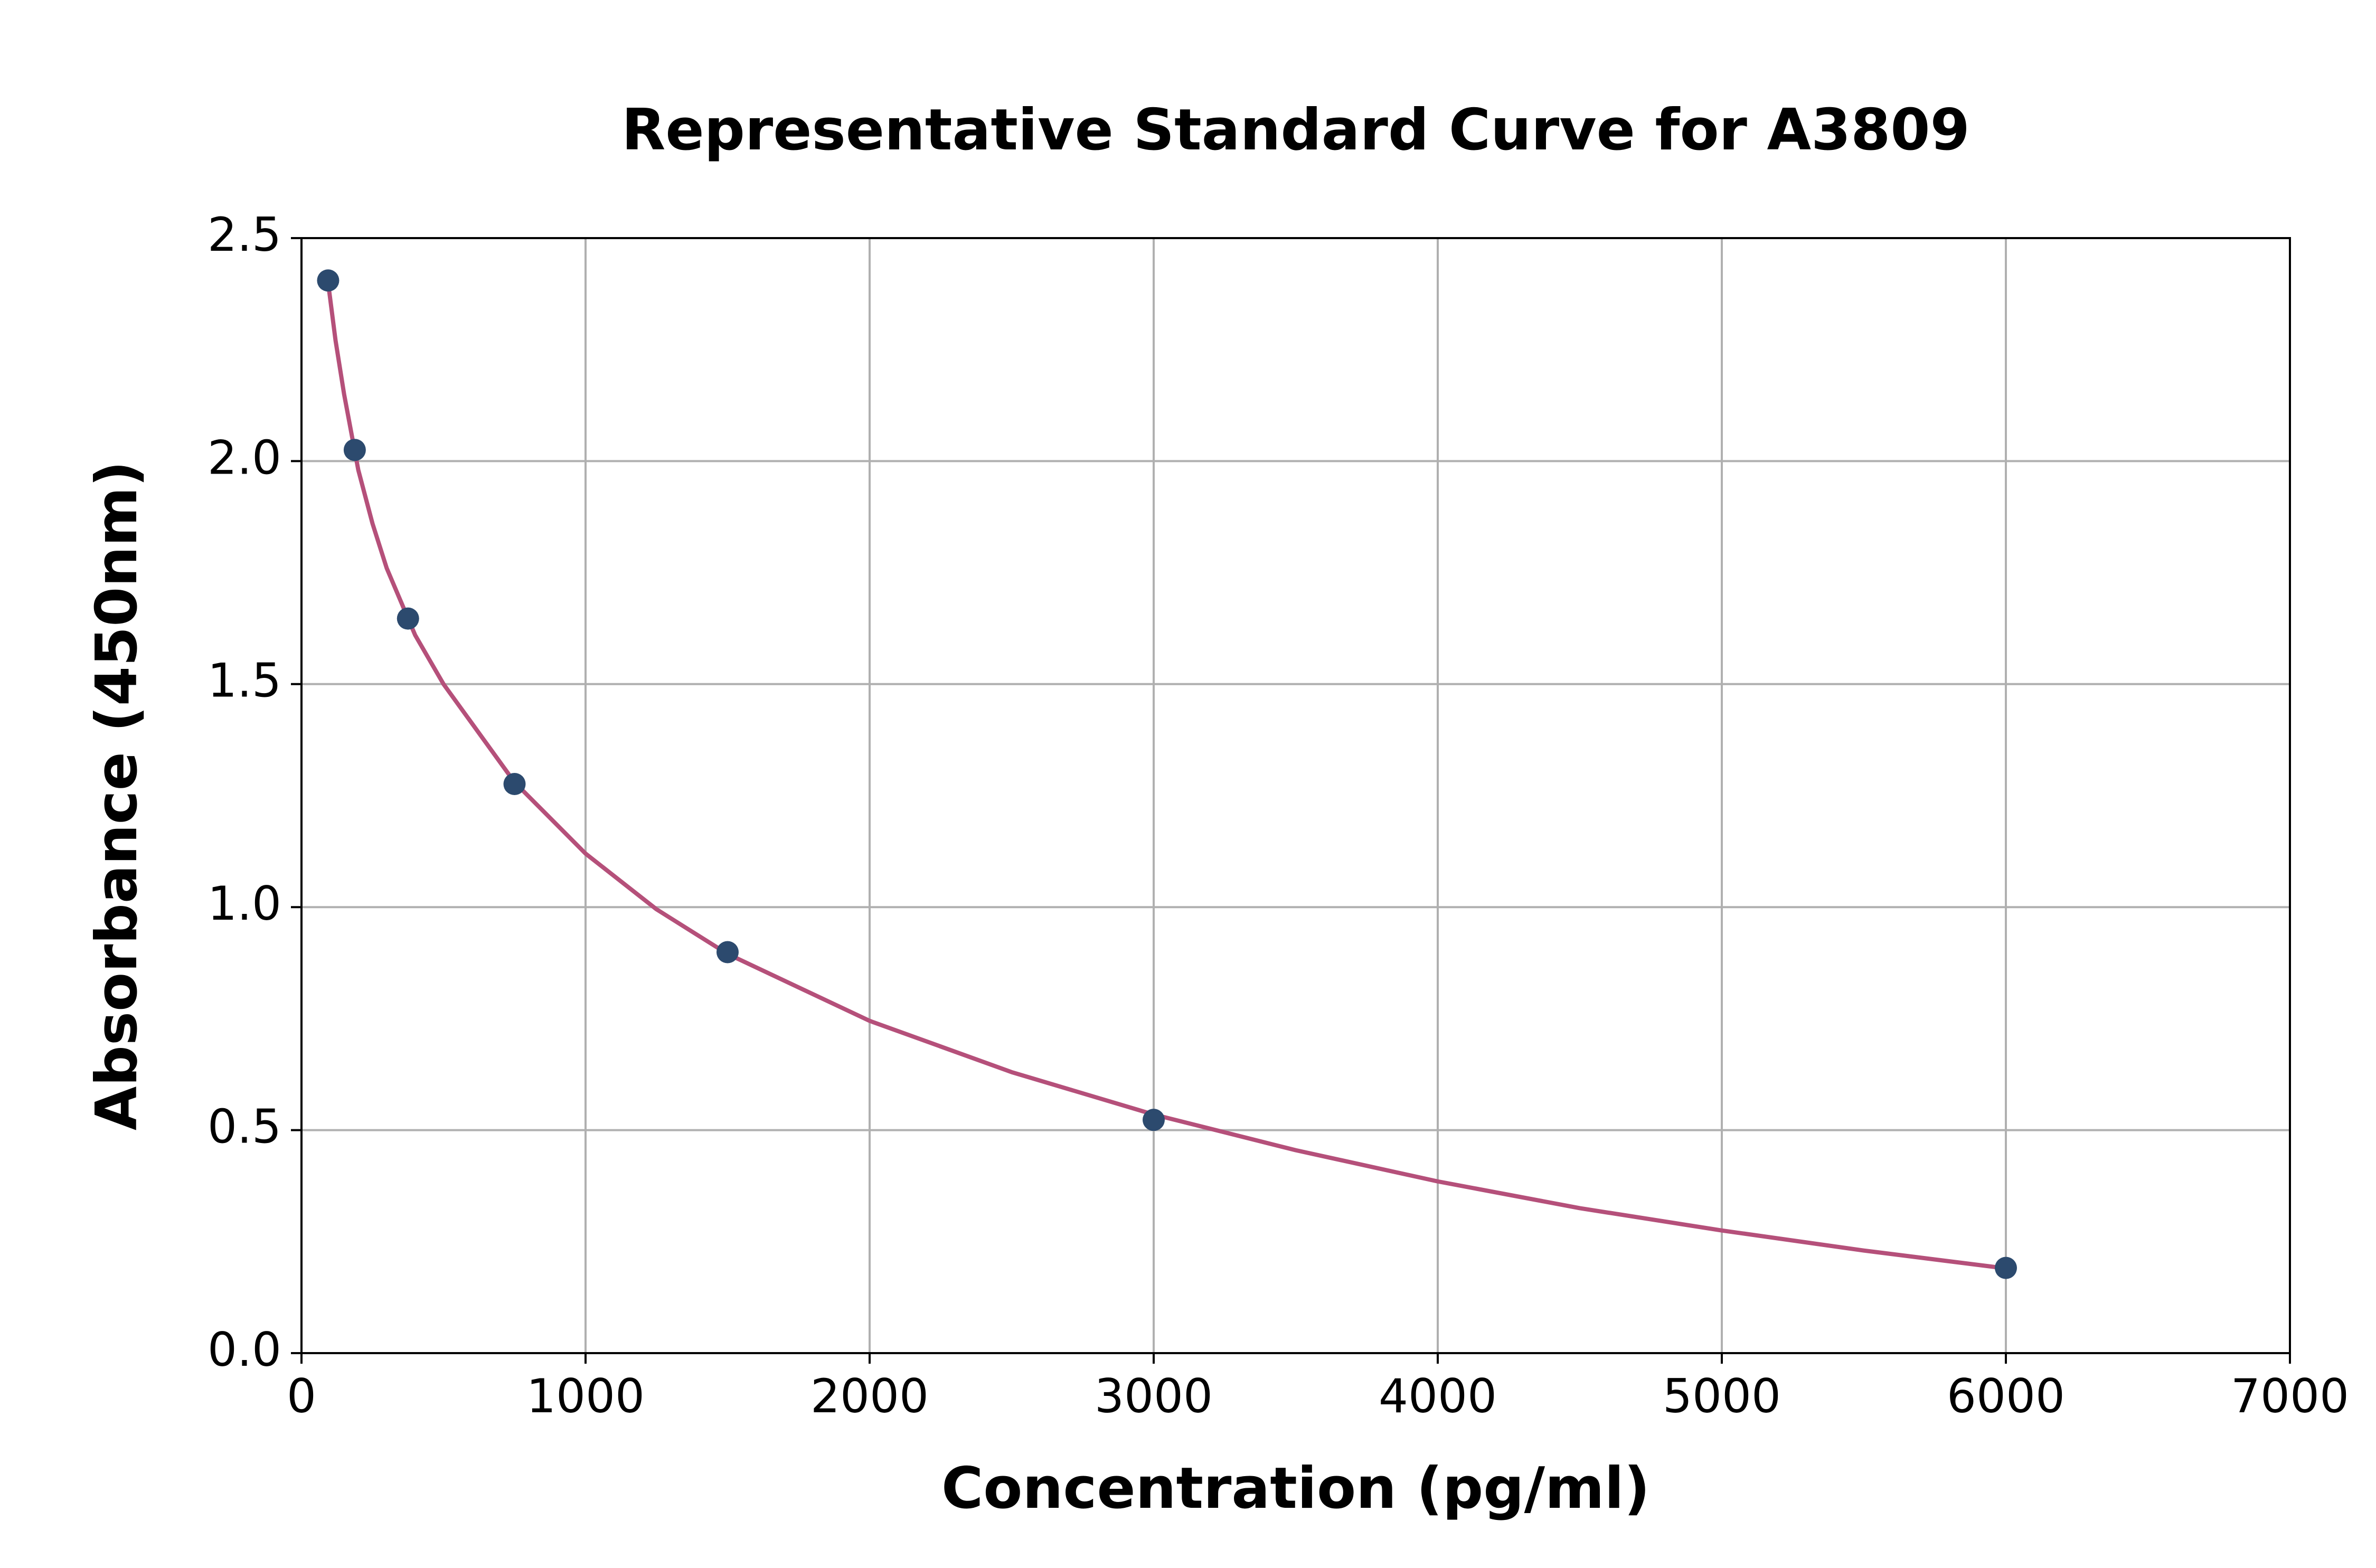 This screenshot has width=2376, height=1568. What do you see at coordinates (244, 457) in the screenshot?
I see `y-tick-label: 2.0` at bounding box center [244, 457].